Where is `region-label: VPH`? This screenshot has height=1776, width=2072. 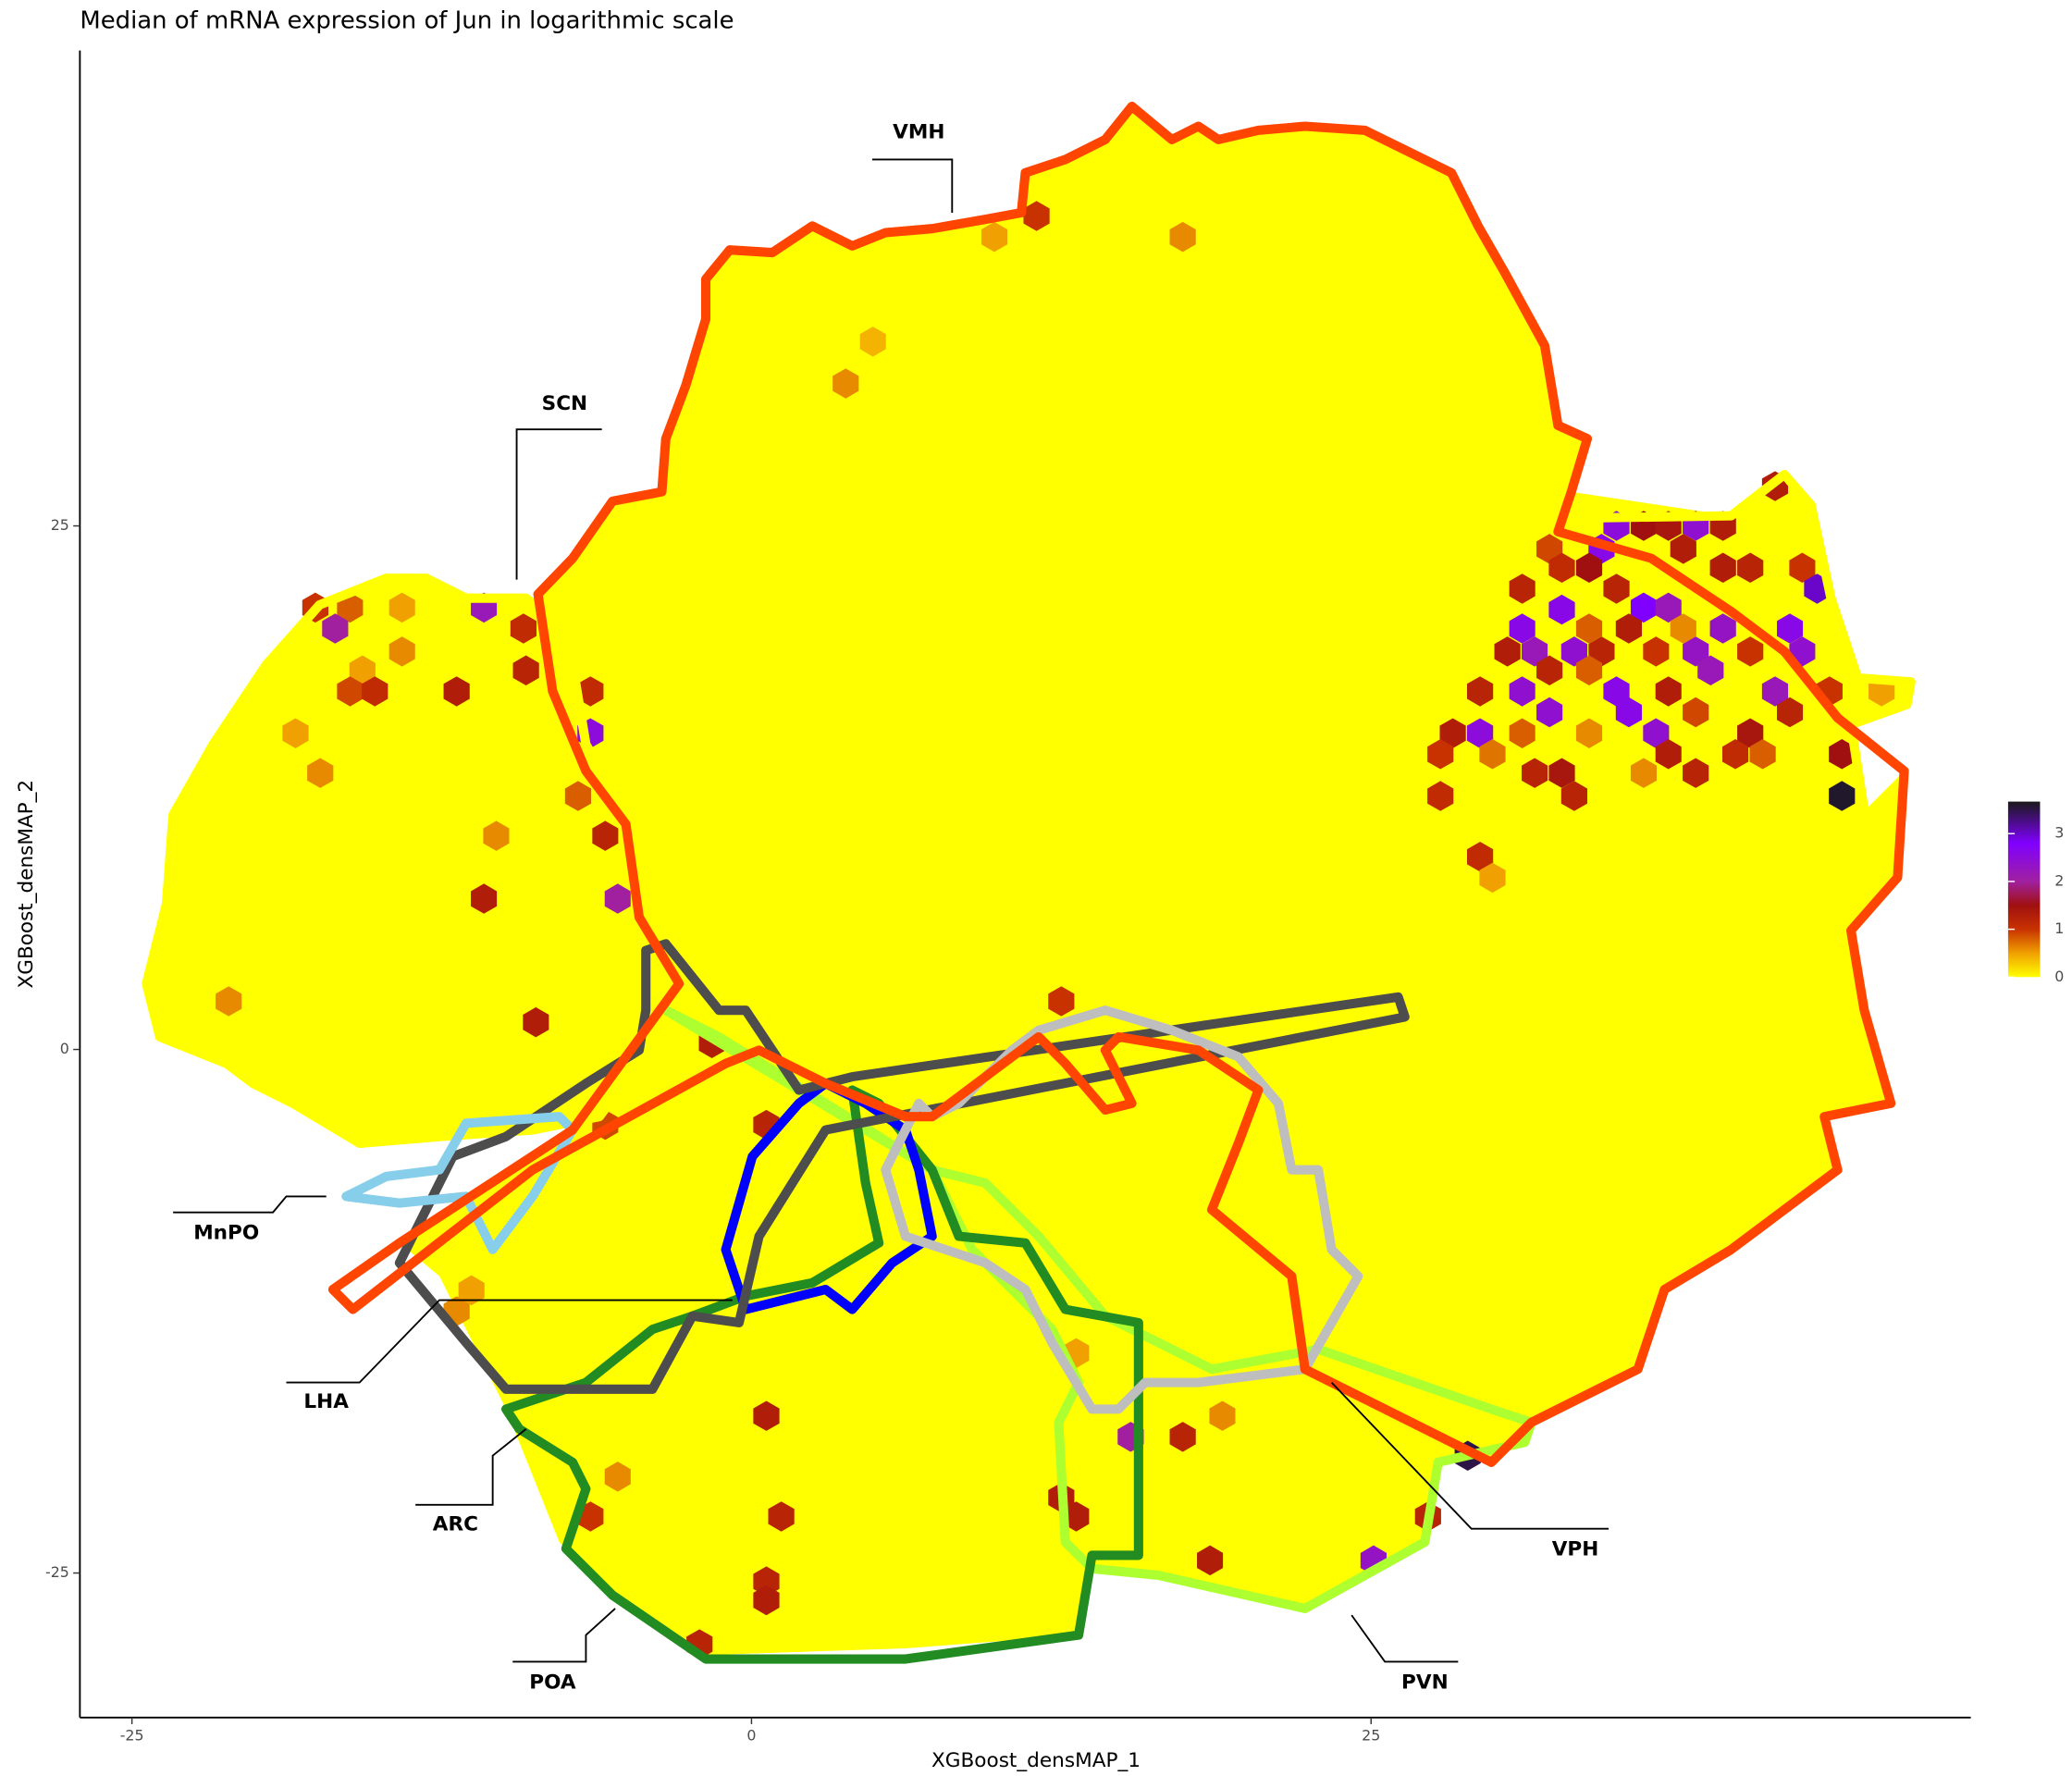
region-label: VPH is located at coordinates (1576, 1550).